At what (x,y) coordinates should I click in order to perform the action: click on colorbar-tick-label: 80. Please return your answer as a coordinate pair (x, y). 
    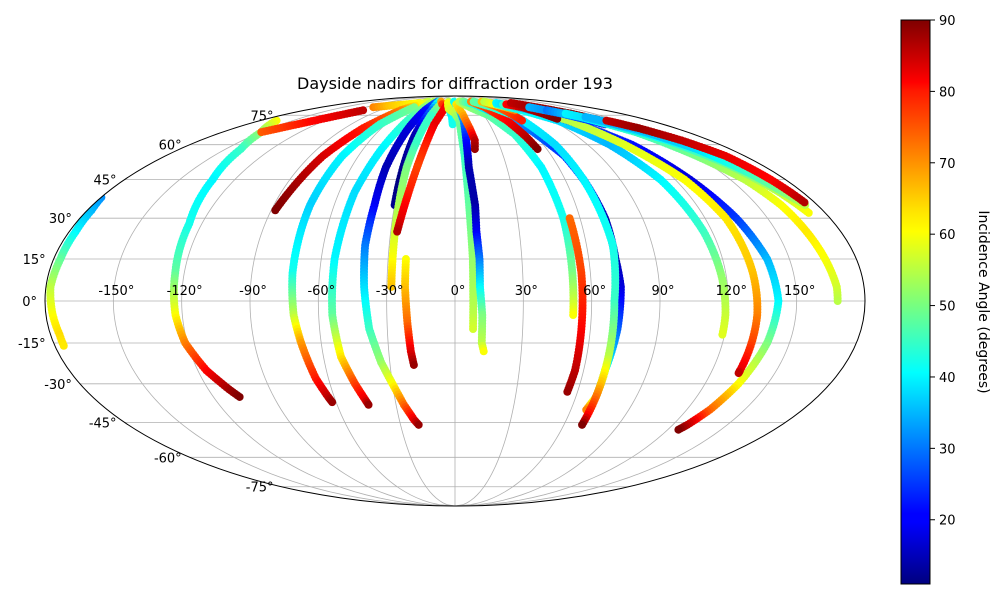
    Looking at the image, I should click on (947, 92).